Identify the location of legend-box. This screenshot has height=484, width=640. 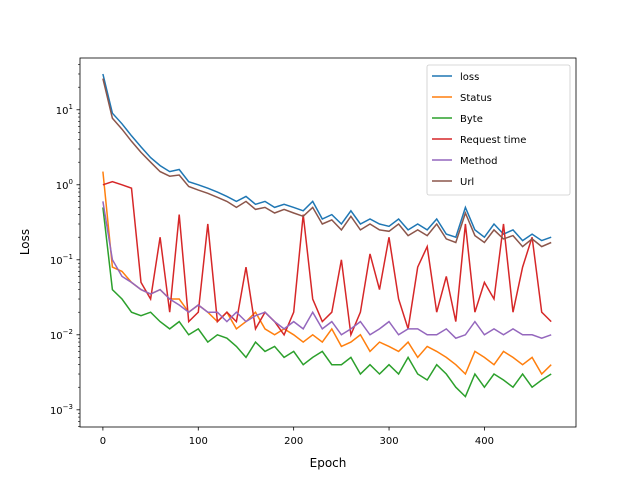
(498, 130).